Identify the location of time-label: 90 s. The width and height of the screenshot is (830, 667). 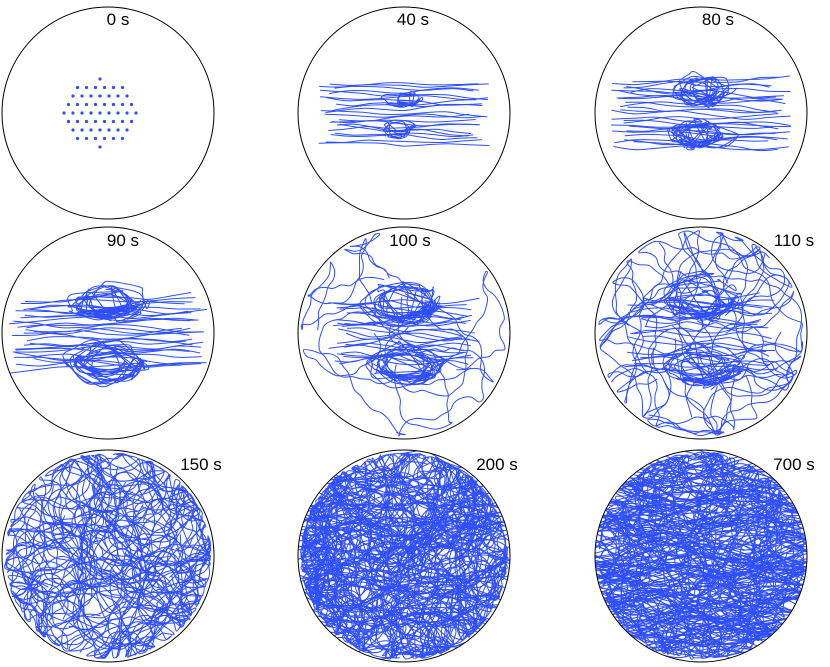
(123, 240).